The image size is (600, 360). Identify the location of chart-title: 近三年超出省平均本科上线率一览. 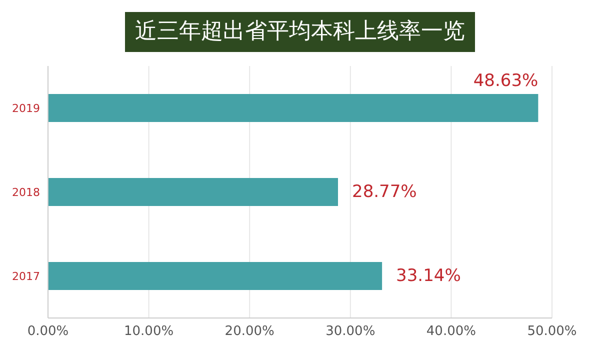
(300, 32).